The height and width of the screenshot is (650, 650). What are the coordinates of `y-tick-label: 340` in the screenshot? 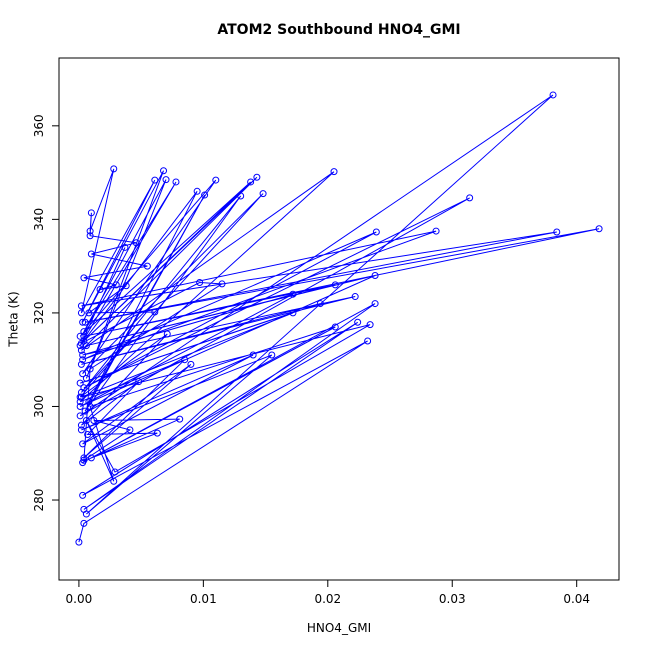 It's located at (39, 219).